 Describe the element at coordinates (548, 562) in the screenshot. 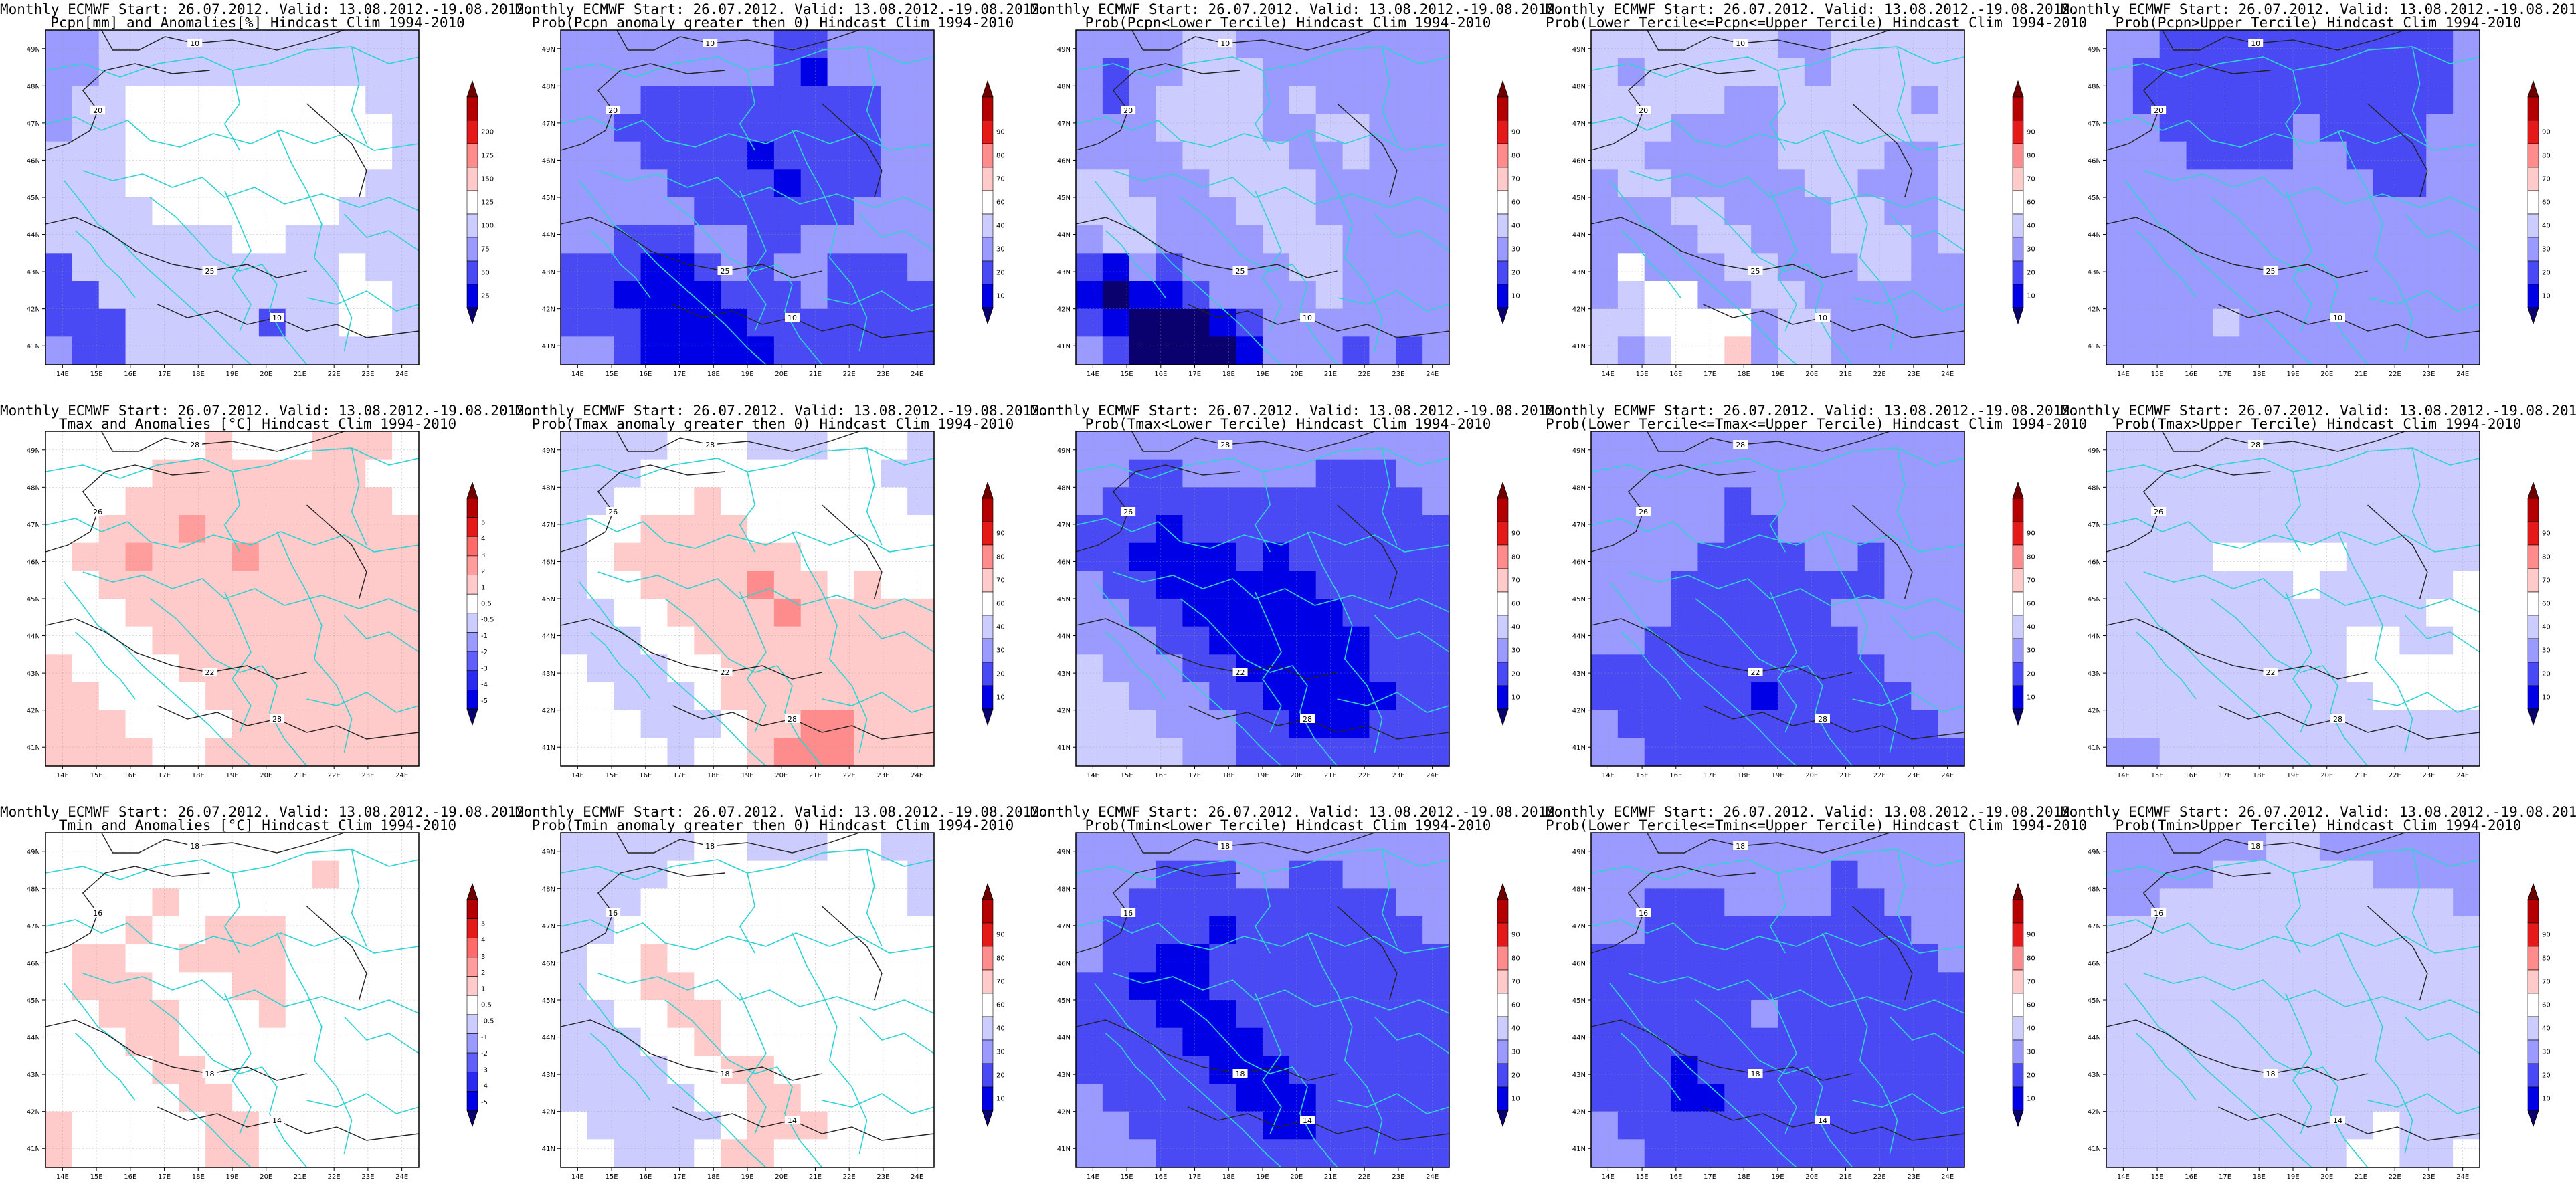

I see `lat-tick-label: 46N` at that location.